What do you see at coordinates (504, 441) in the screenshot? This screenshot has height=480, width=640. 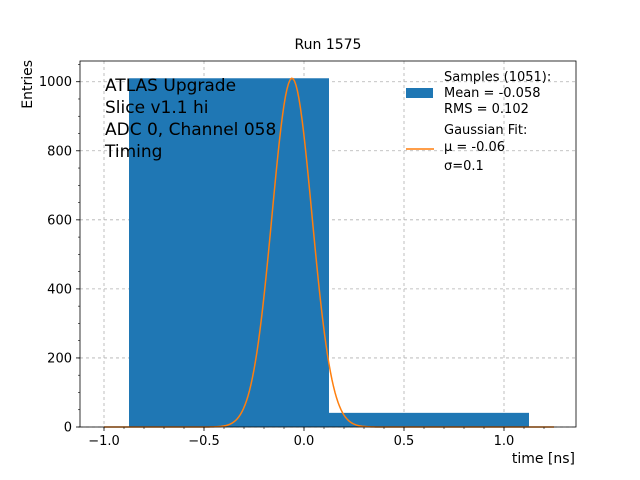 I see `x-tick-label: 1.0` at bounding box center [504, 441].